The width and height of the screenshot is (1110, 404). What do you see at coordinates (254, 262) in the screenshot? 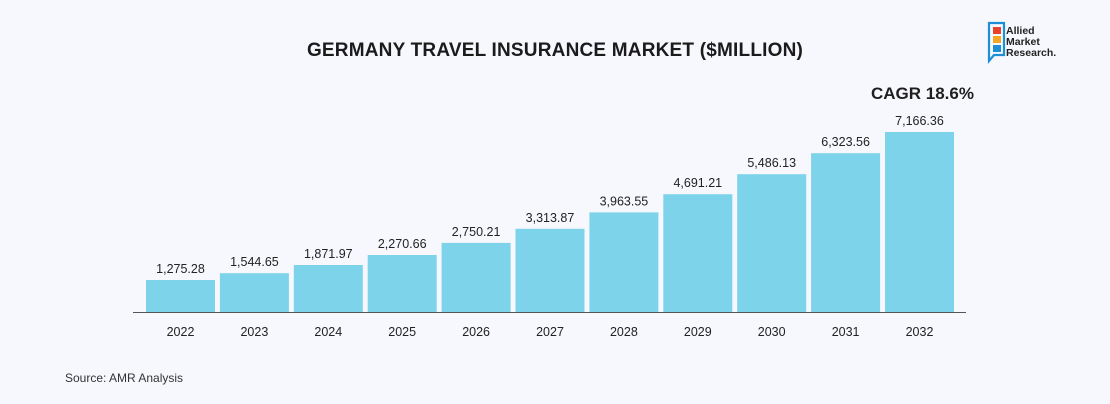
I see `value-label-2023: 1,544.65` at bounding box center [254, 262].